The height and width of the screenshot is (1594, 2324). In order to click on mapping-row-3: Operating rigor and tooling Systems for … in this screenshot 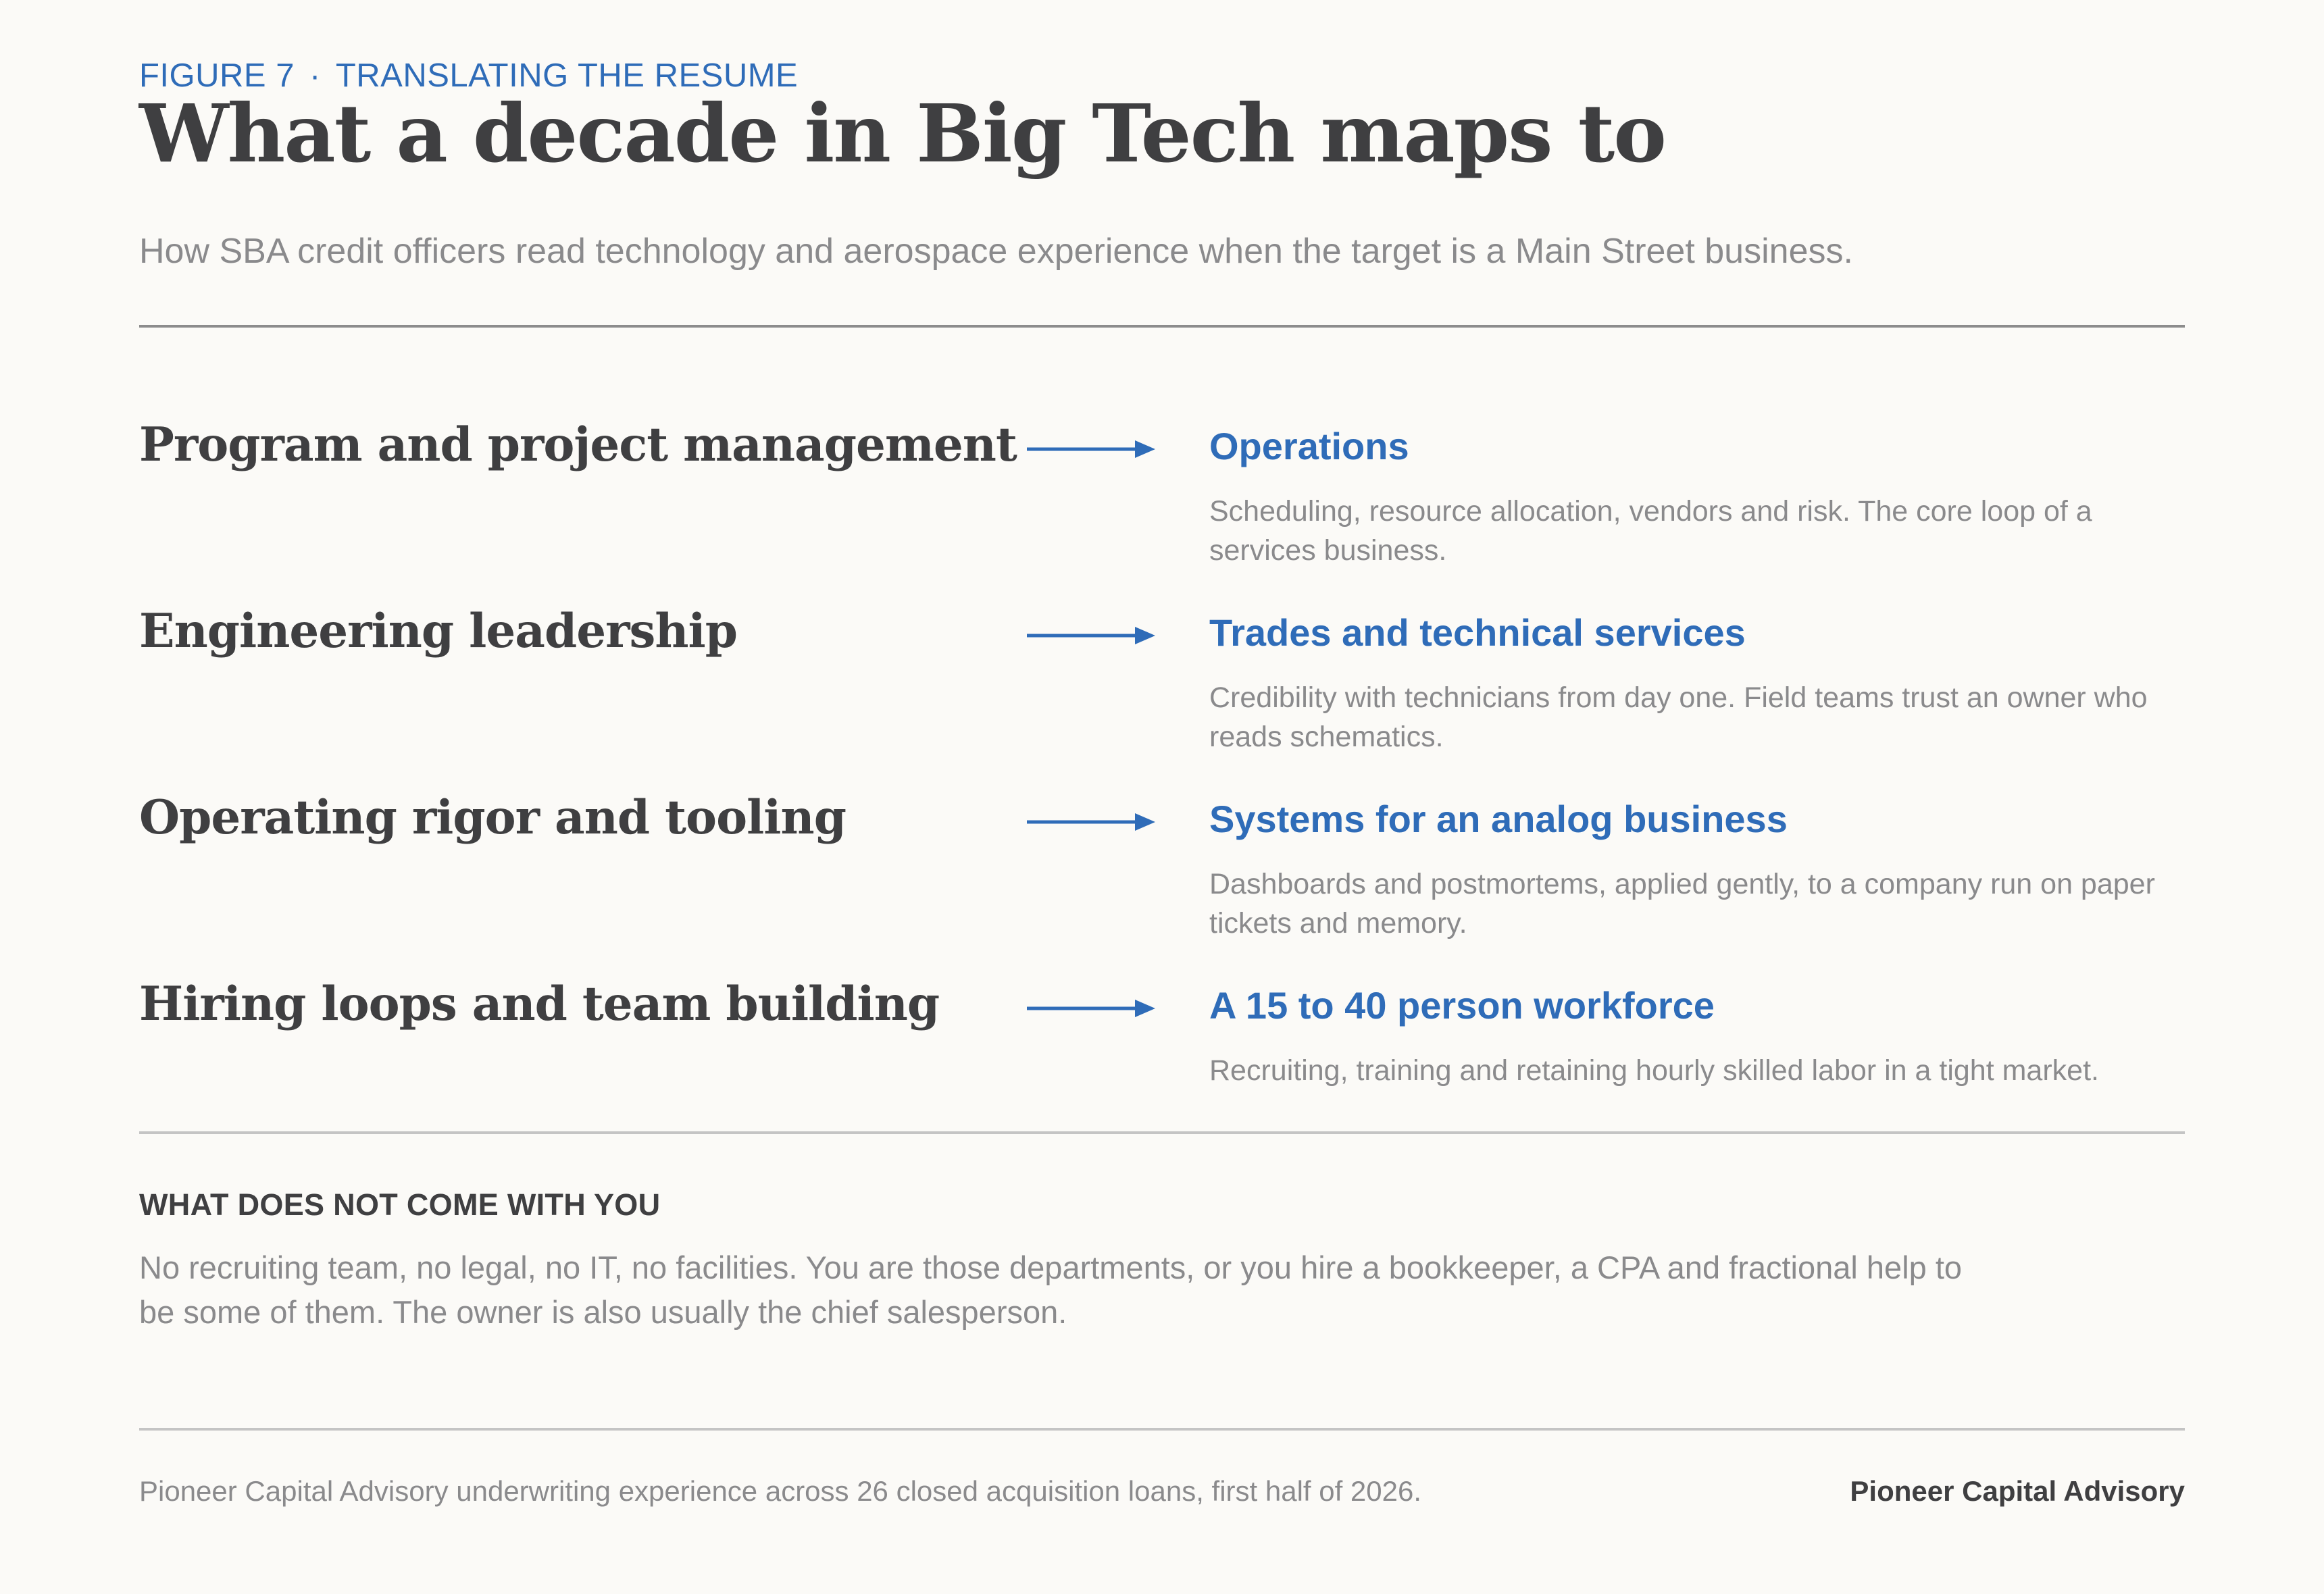, I will do `click(1162, 883)`.